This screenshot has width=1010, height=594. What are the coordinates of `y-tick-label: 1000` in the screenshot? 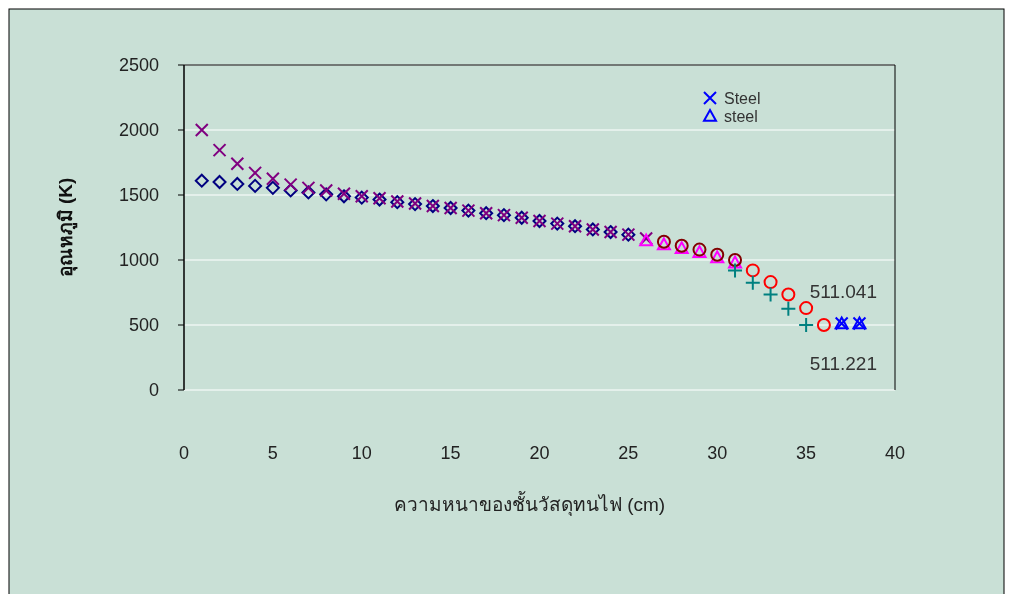 It's located at (138, 260).